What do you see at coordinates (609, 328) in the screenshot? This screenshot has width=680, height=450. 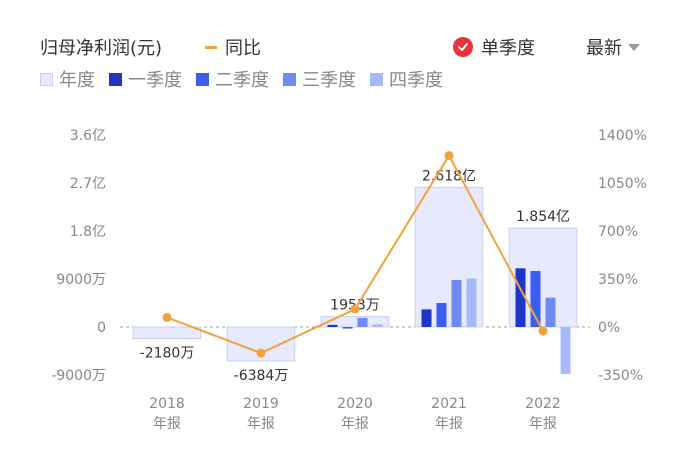 I see `right-axis-tick-label: 0%` at bounding box center [609, 328].